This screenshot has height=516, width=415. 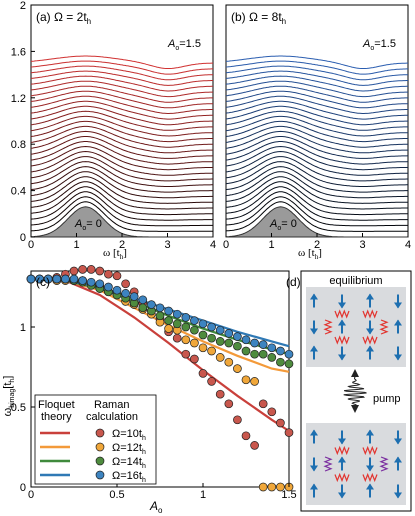 What do you see at coordinates (203, 495) in the screenshot?
I see `x-tick-label: 1` at bounding box center [203, 495].